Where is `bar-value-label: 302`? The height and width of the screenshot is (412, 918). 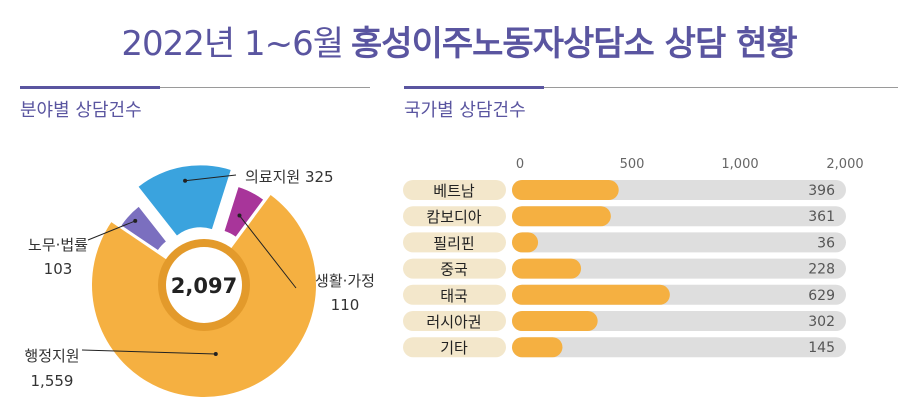 bar-value-label: 302 is located at coordinates (821, 322).